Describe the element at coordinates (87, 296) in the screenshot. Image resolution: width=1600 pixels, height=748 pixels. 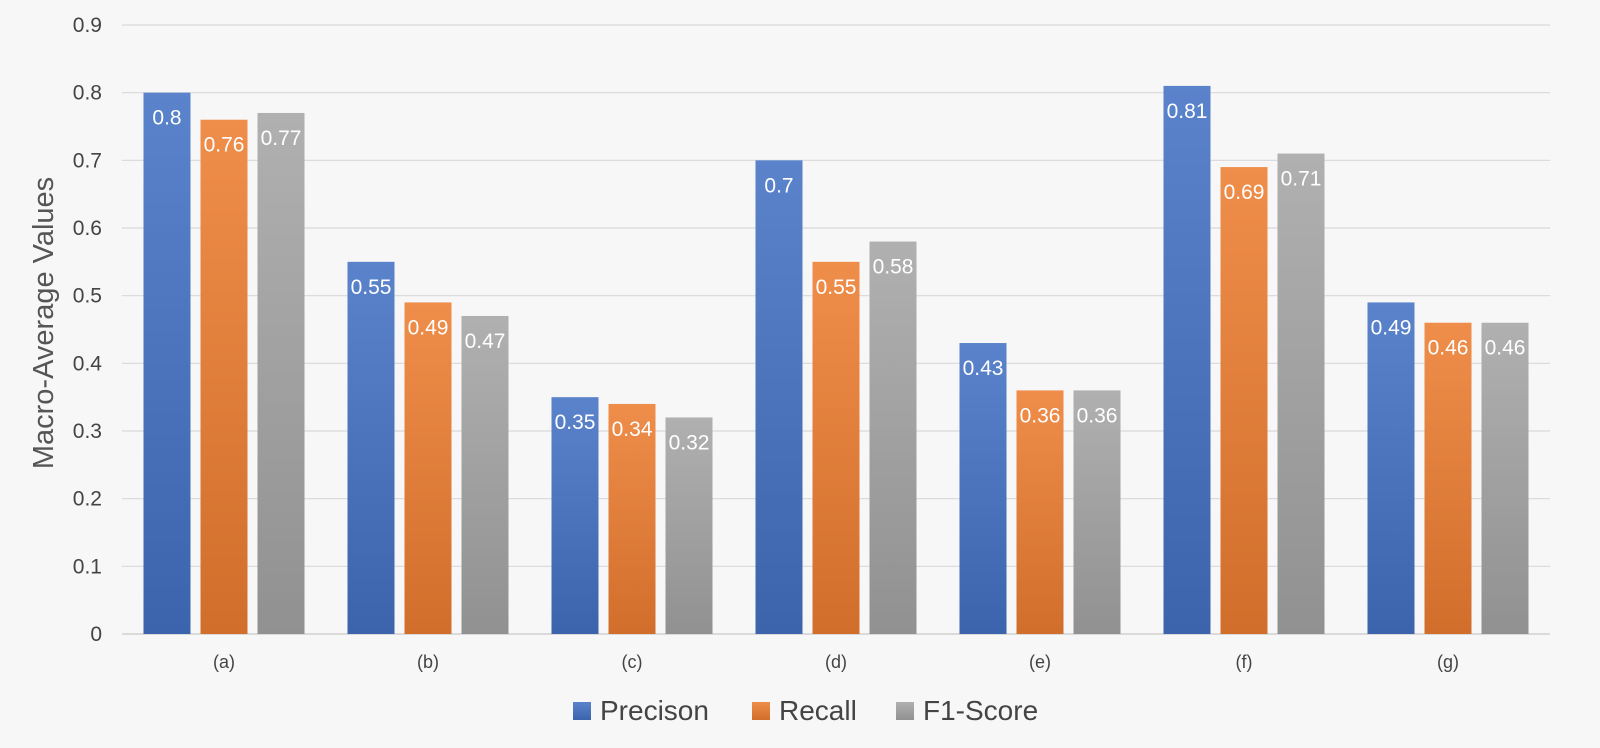
I see `y-tick-label: 0.5` at that location.